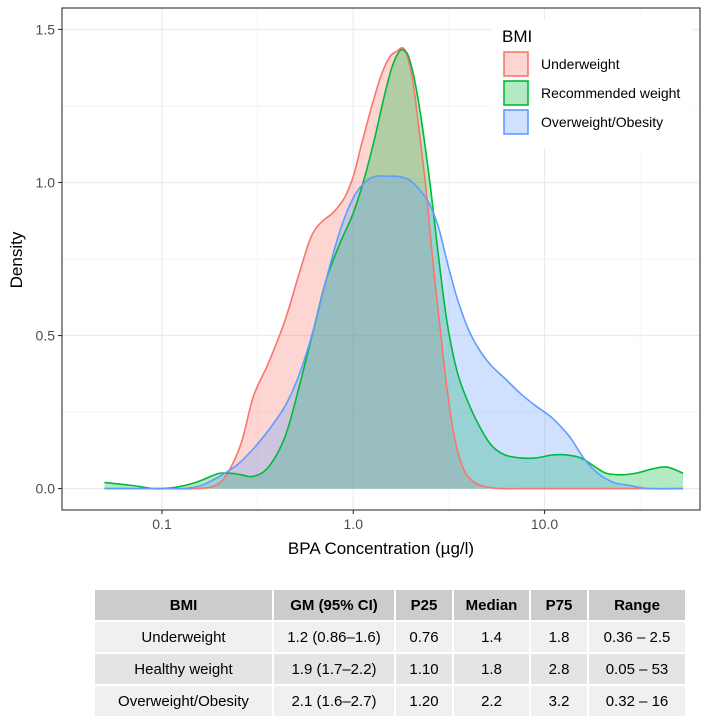 This screenshot has height=722, width=720. Describe the element at coordinates (46, 29) in the screenshot. I see `y-tick-label: 1.5` at that location.